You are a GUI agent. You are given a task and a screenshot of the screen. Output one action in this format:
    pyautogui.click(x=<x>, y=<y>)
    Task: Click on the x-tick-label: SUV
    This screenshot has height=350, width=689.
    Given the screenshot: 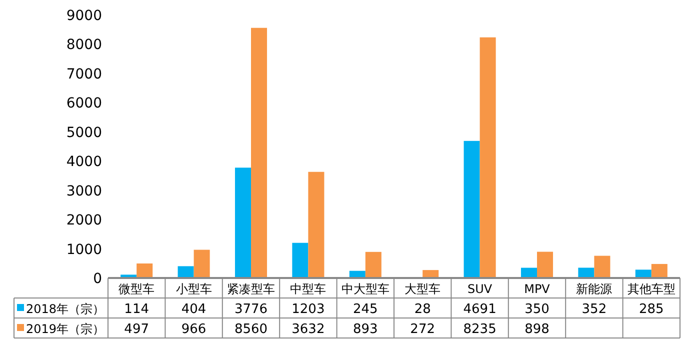 What is the action you would take?
    pyautogui.click(x=480, y=289)
    